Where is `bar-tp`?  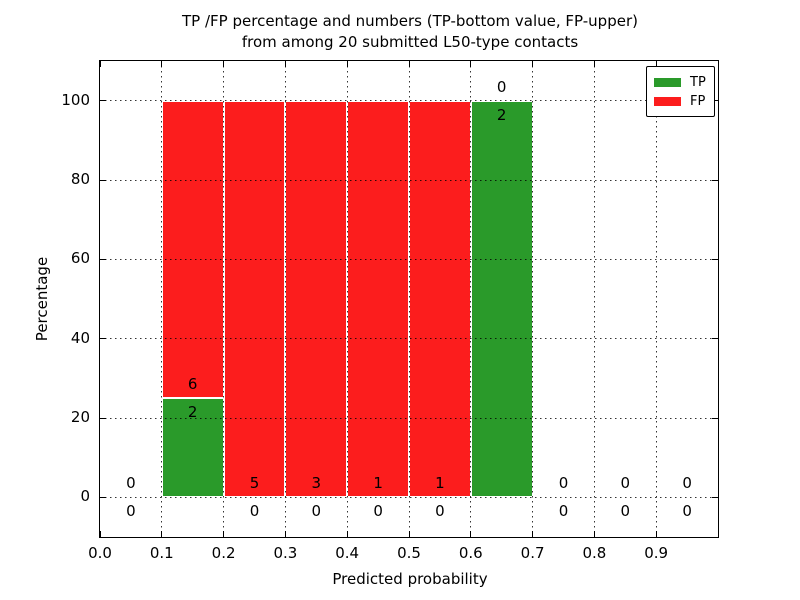
bar-tp is located at coordinates (501, 299).